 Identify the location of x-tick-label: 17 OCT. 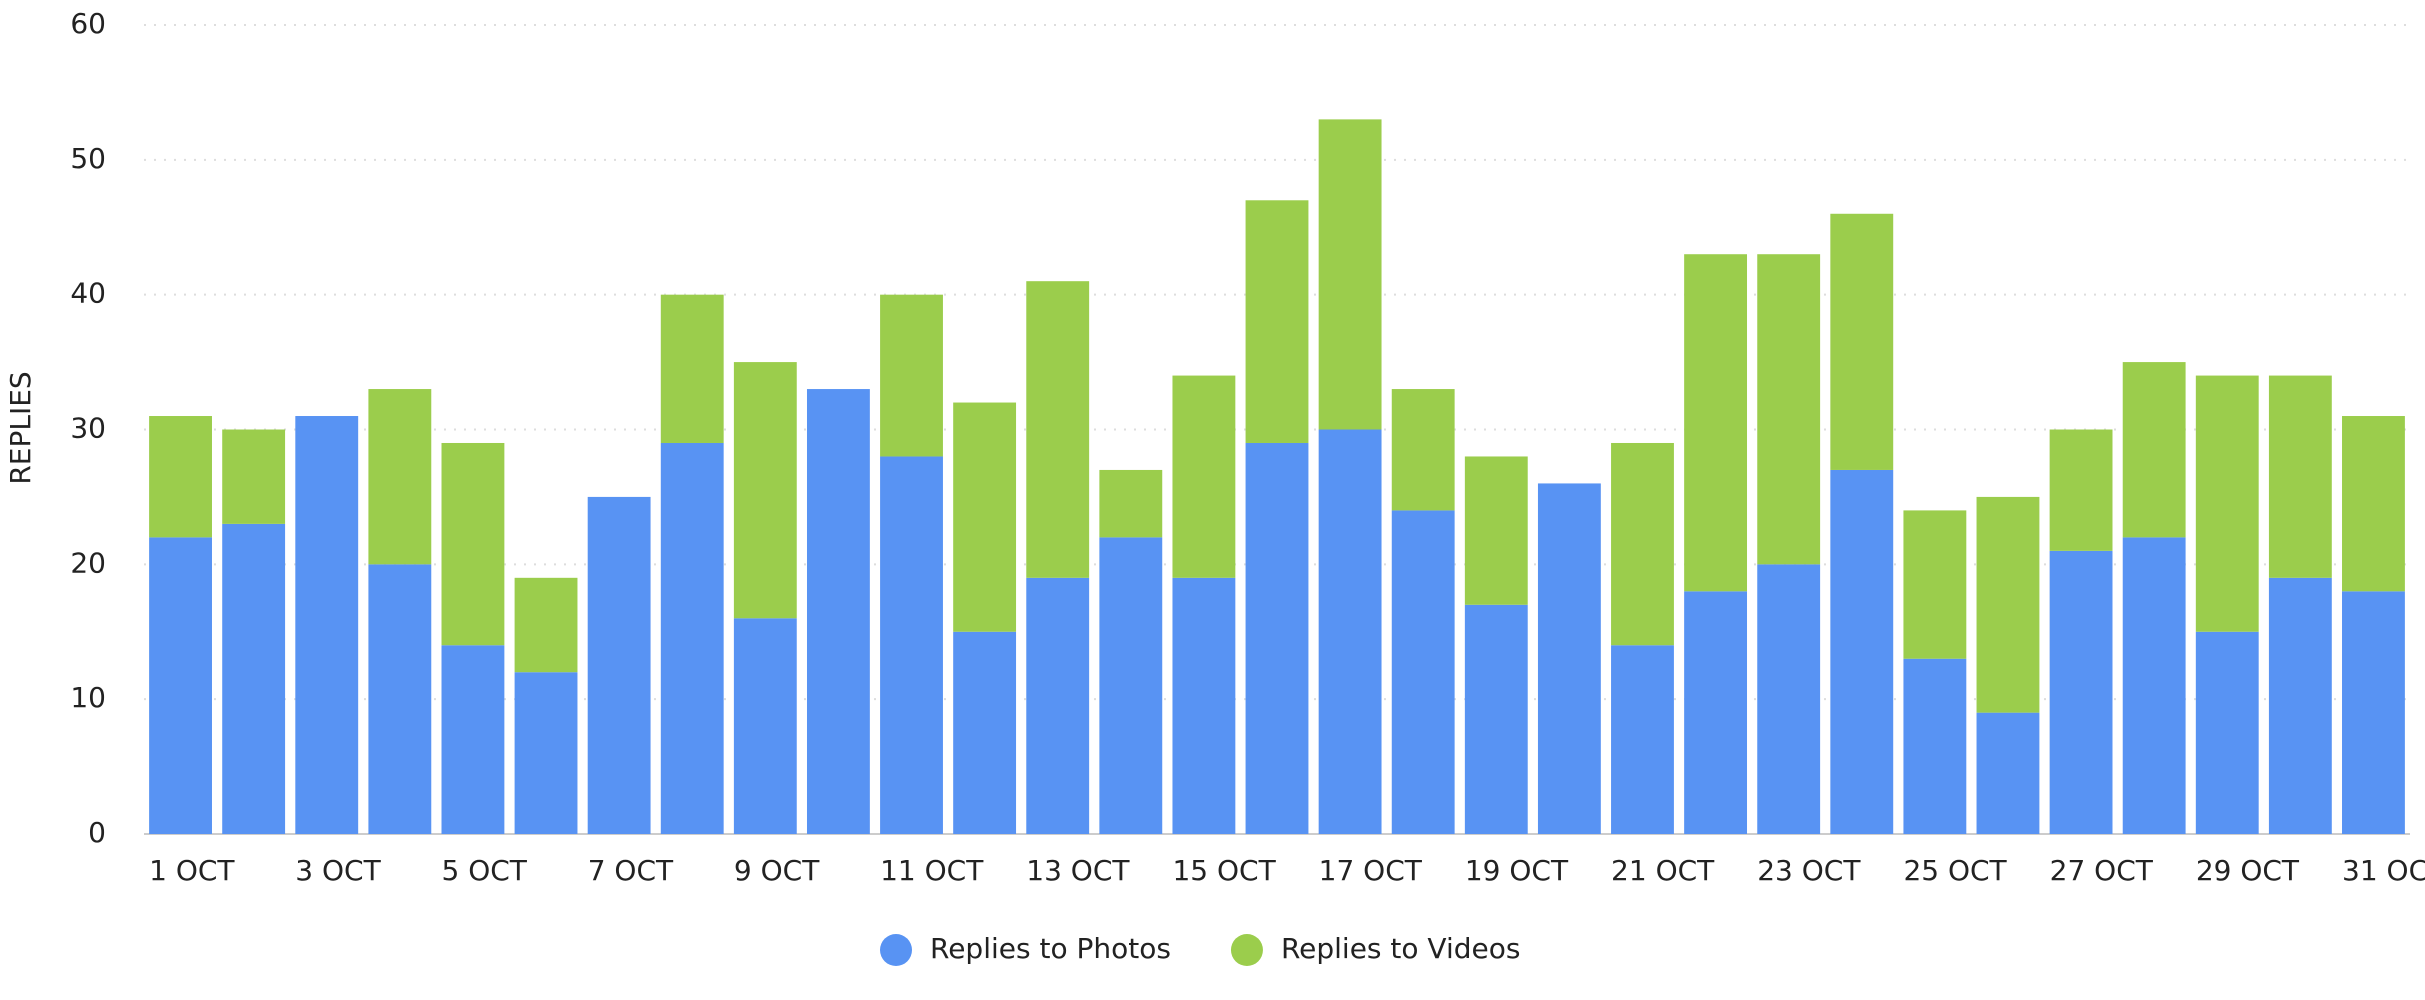
(1371, 870).